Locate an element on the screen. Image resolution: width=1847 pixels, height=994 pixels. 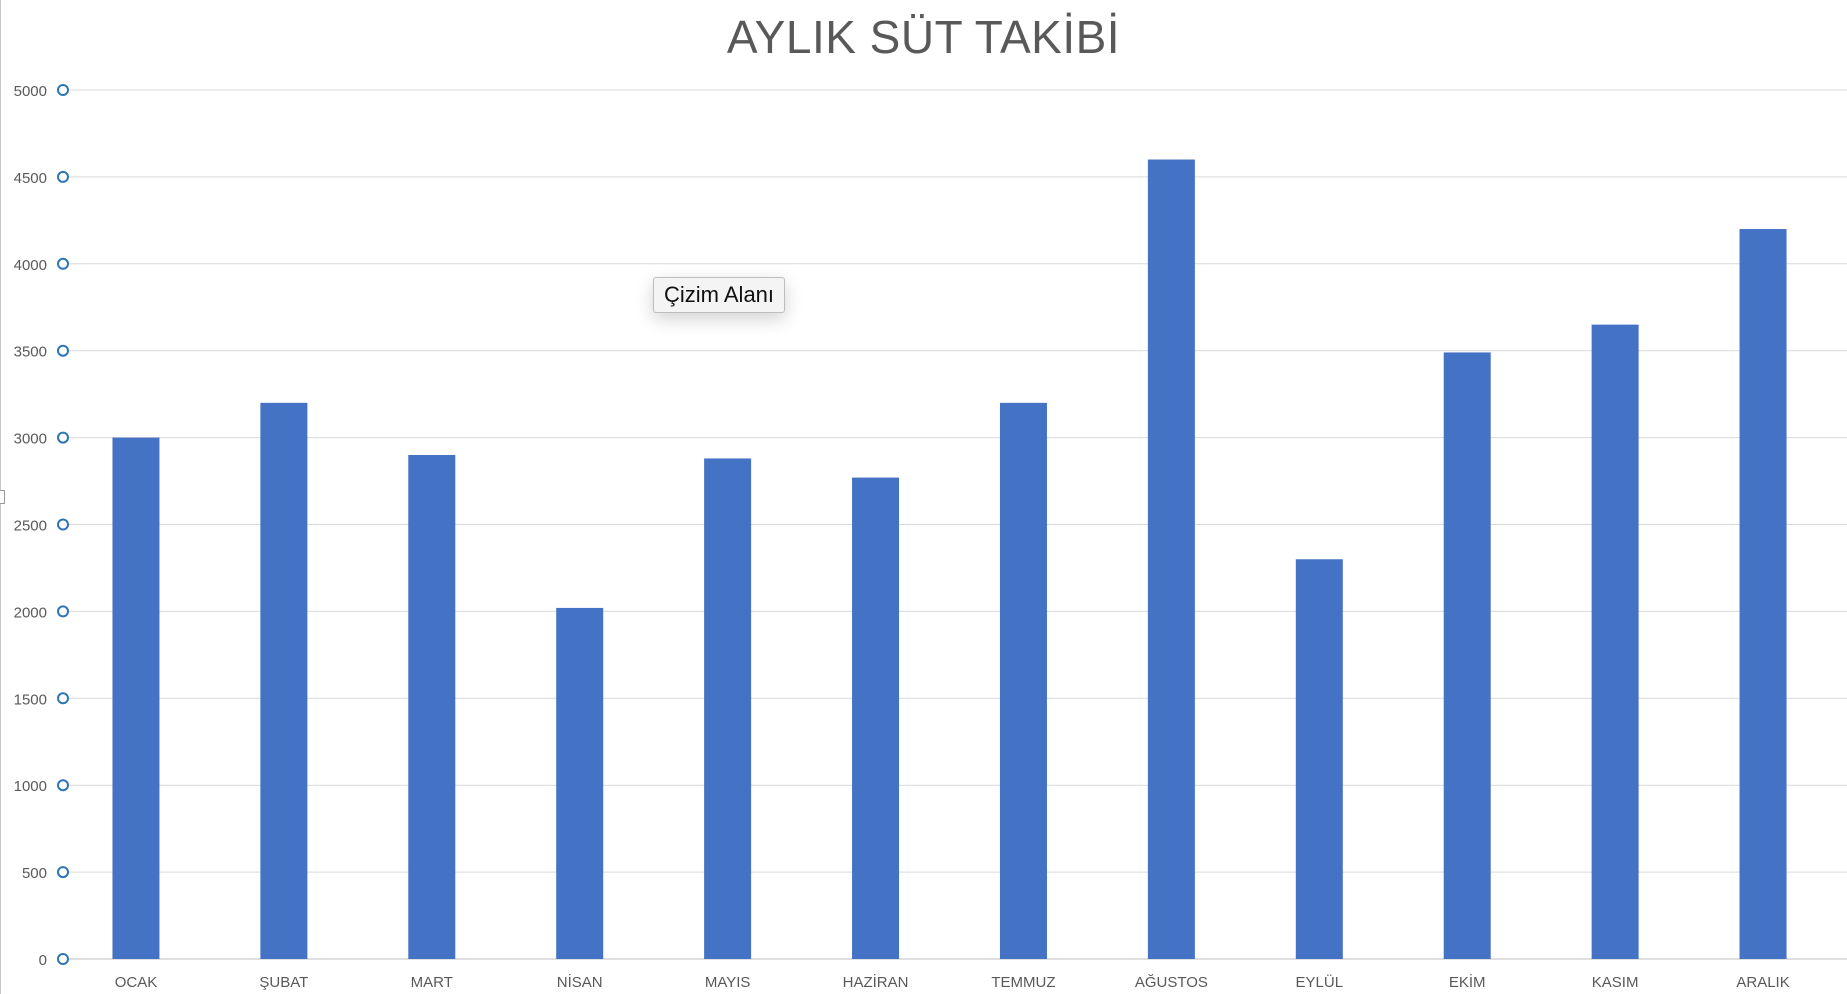
x-category-label: MAYIS is located at coordinates (728, 982).